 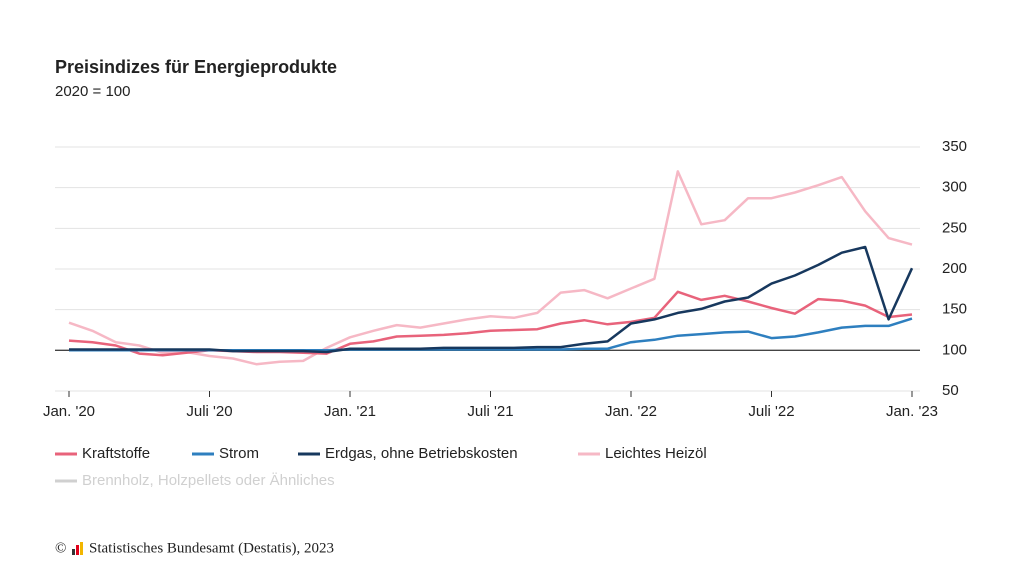 What do you see at coordinates (912, 411) in the screenshot?
I see `x-tick-label: Jan. '23` at bounding box center [912, 411].